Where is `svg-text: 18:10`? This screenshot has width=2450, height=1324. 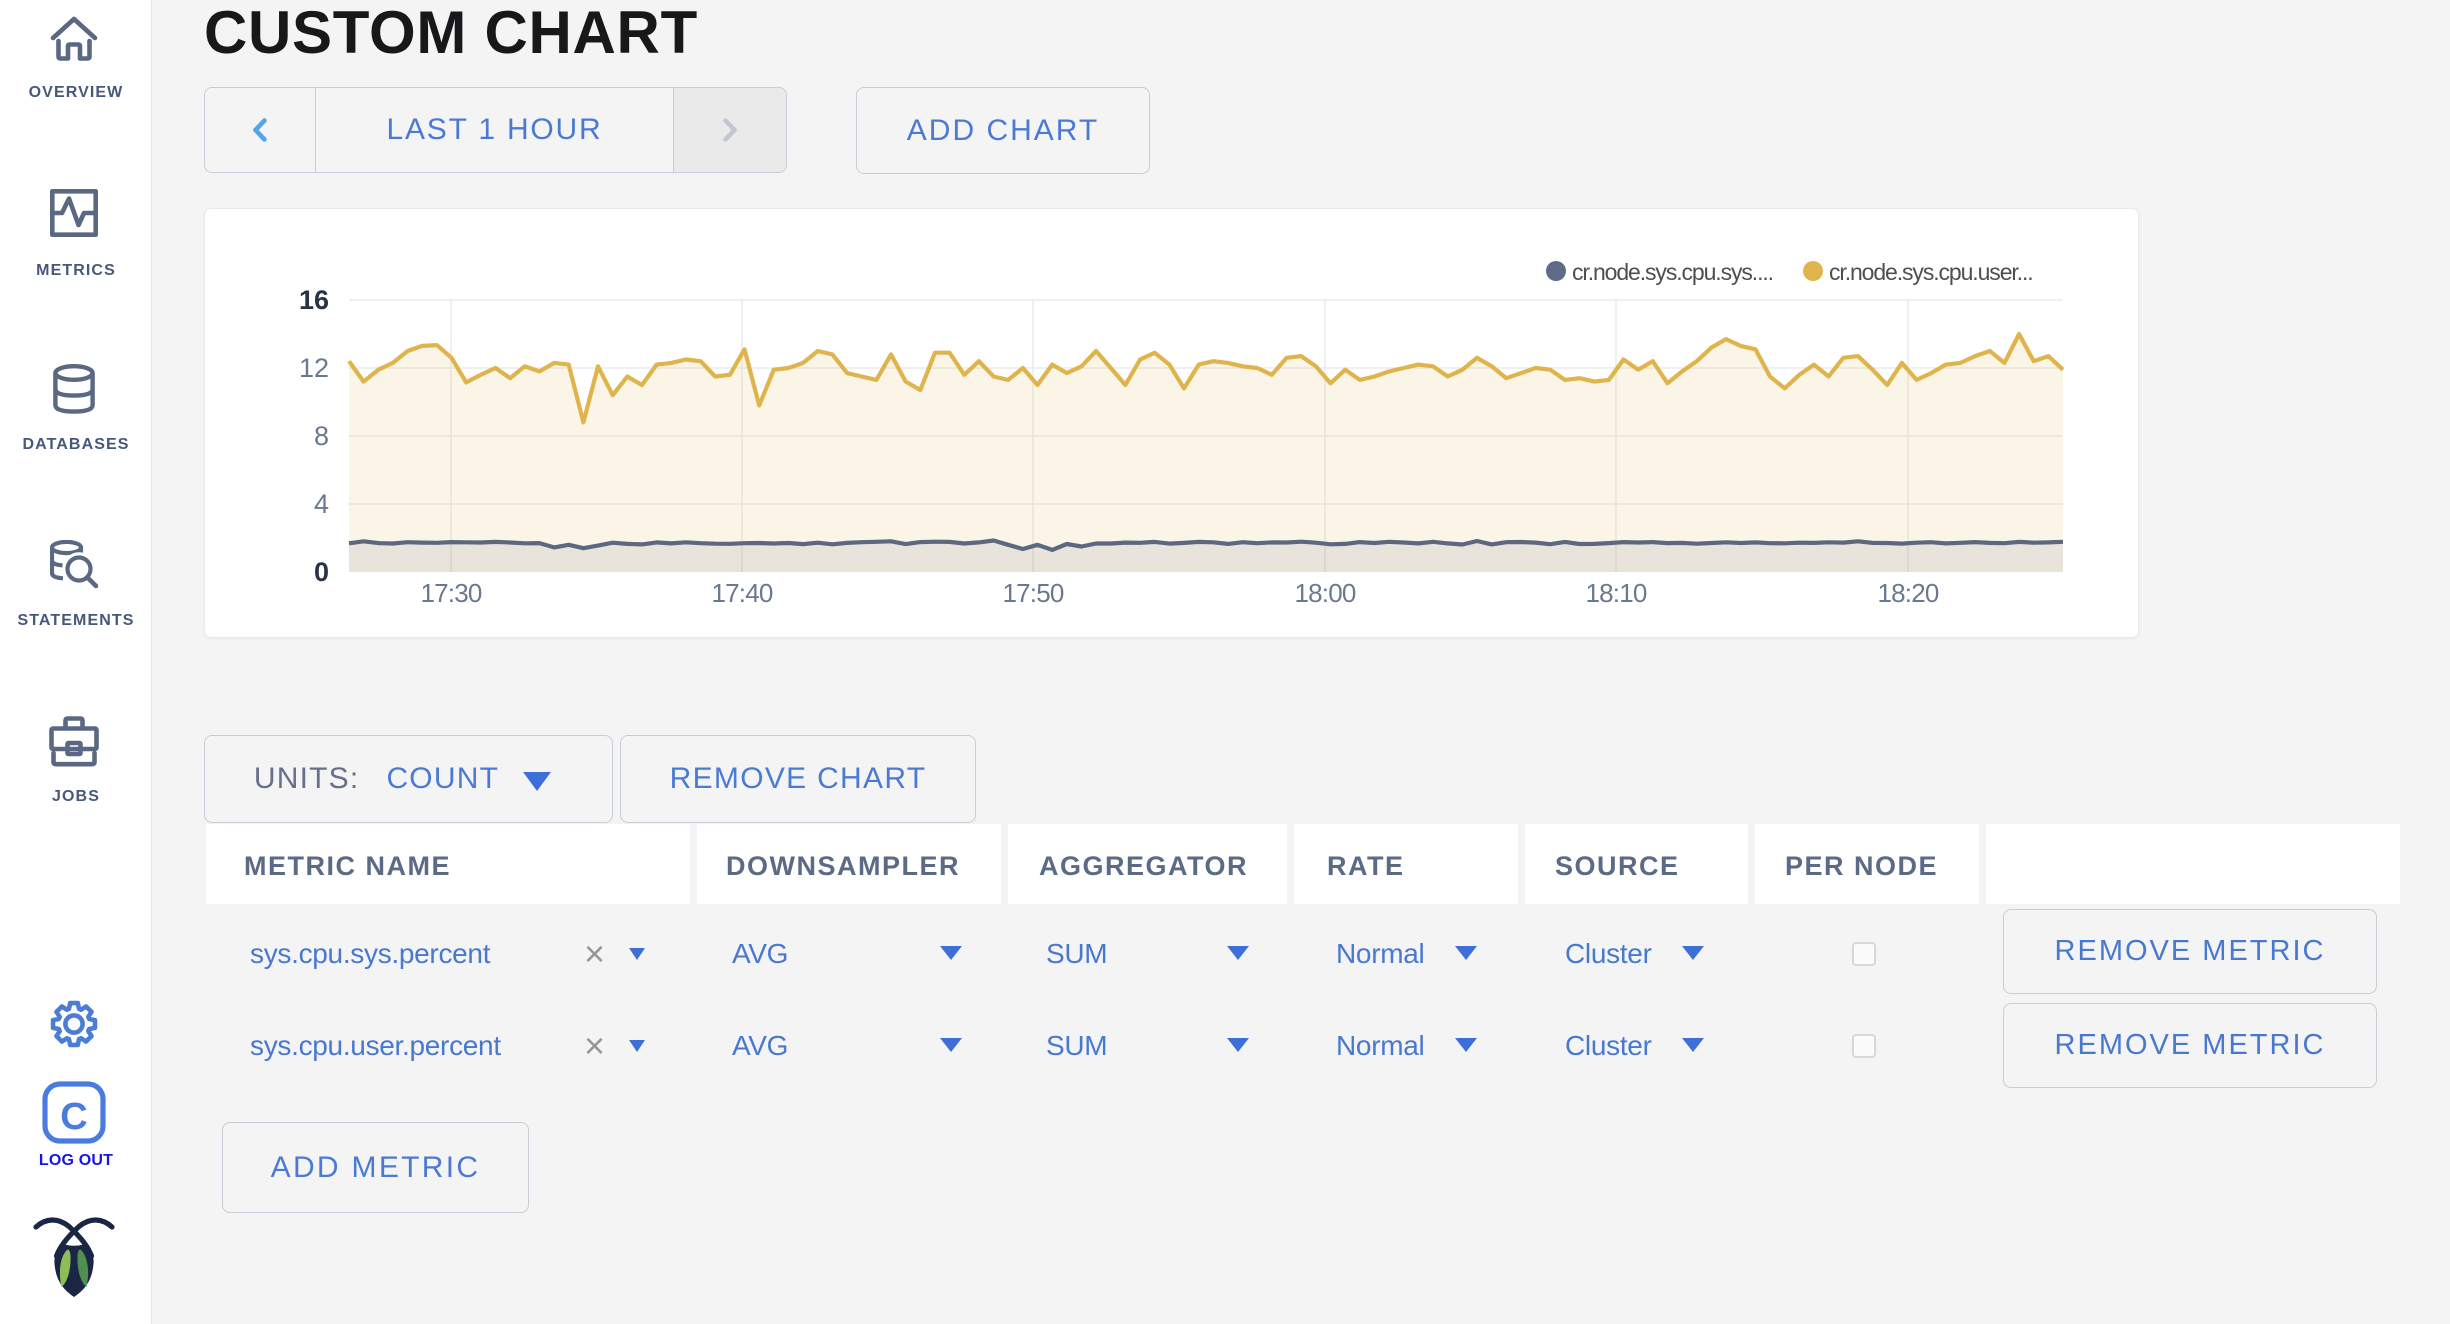
svg-text: 18:10 is located at coordinates (1615, 593).